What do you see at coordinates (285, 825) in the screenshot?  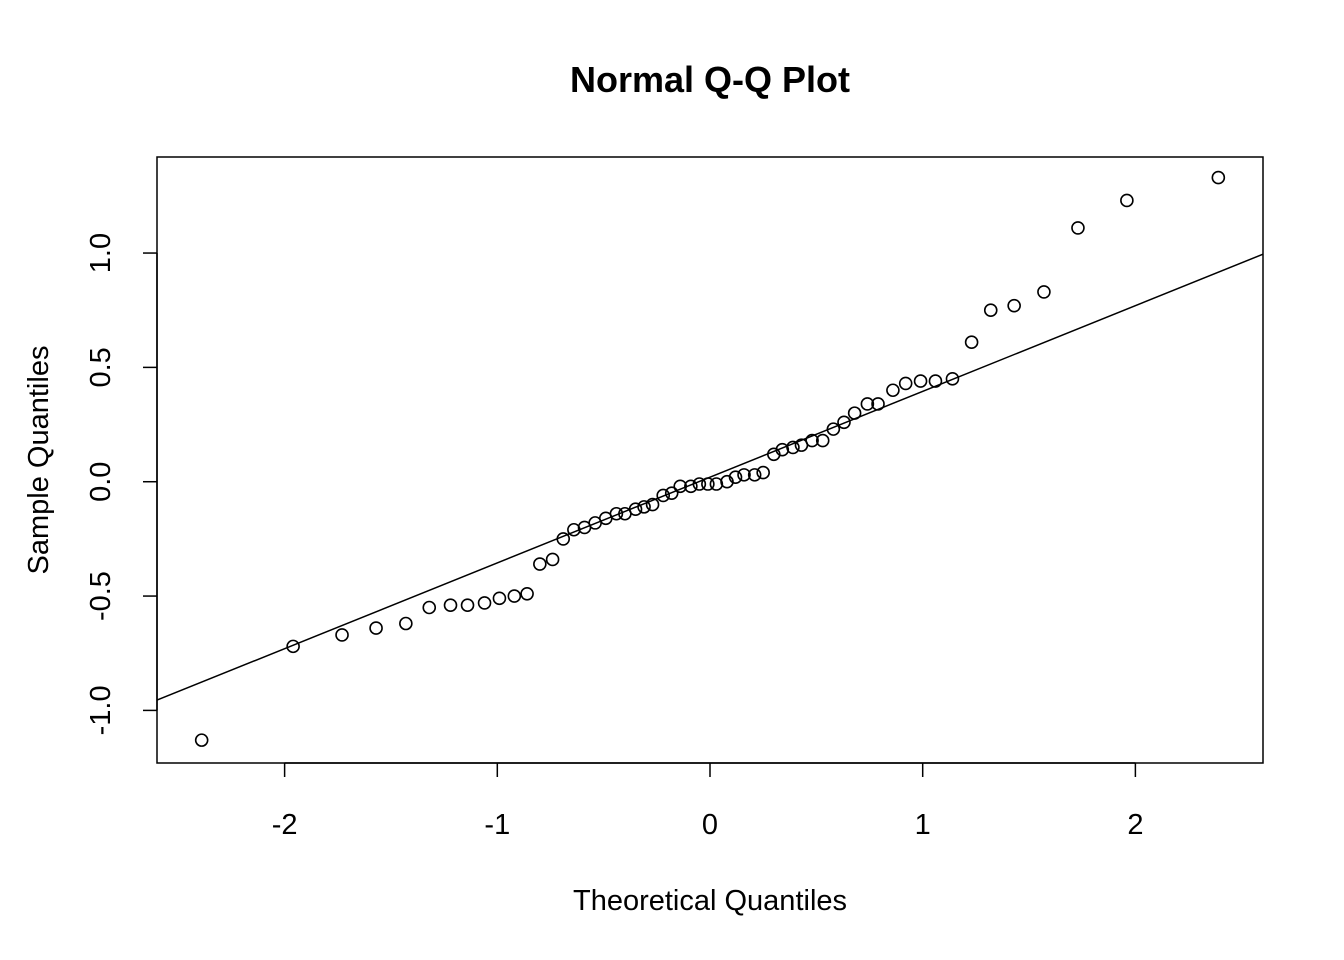 I see `x-tick-label: -2` at bounding box center [285, 825].